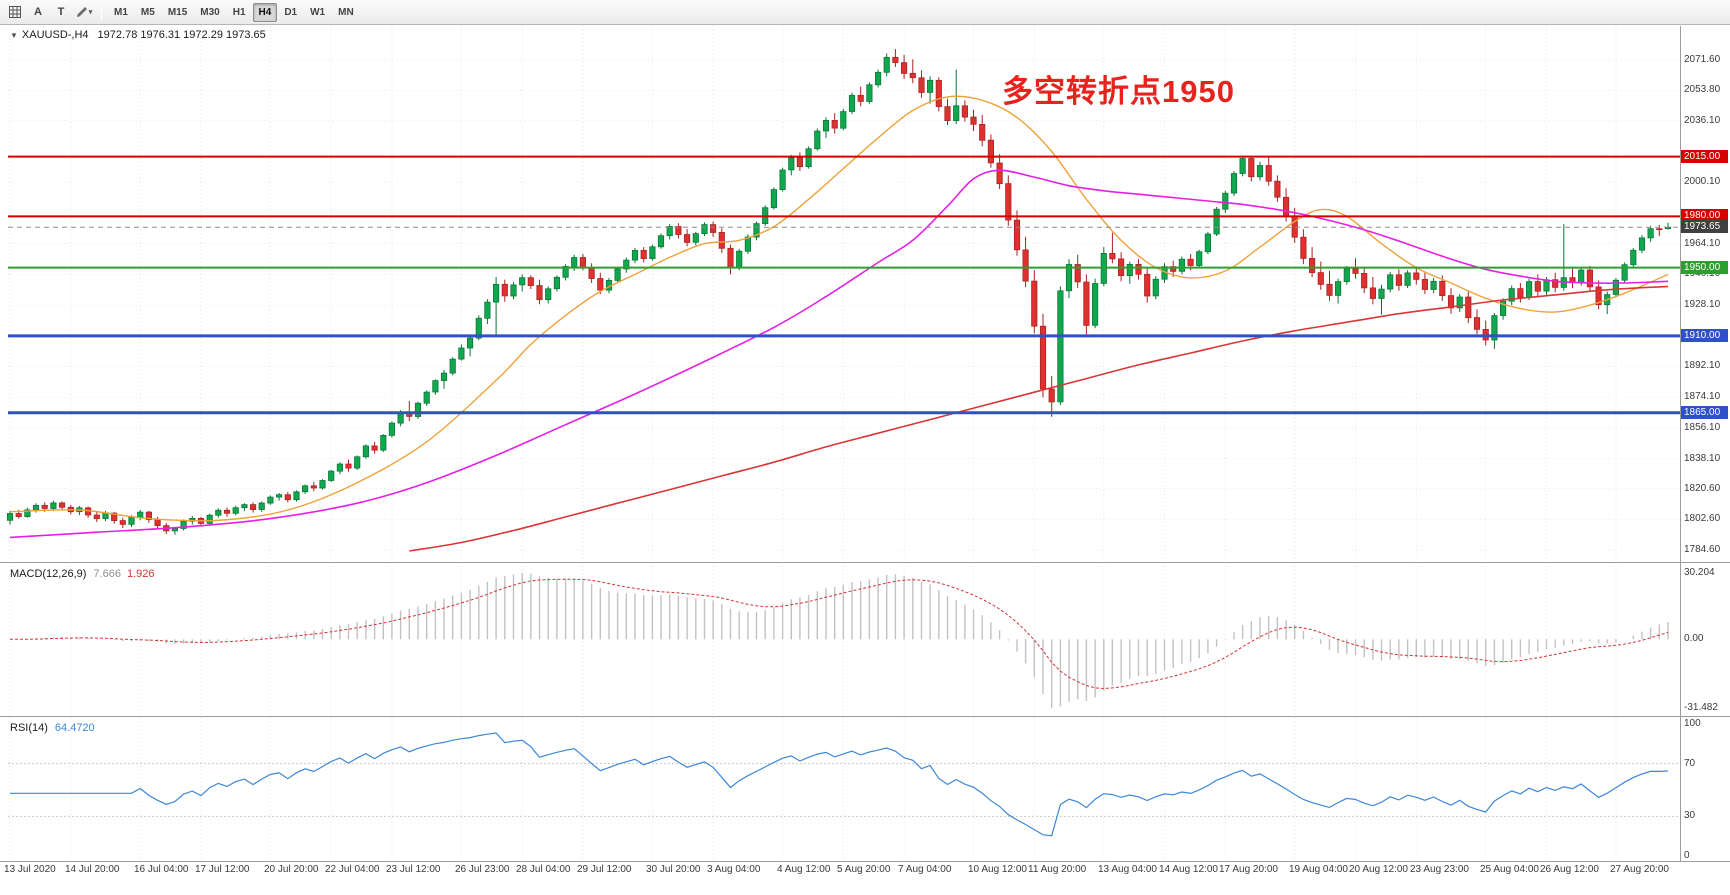 Image resolution: width=1730 pixels, height=895 pixels. I want to click on macd-signal-line, so click(839, 634).